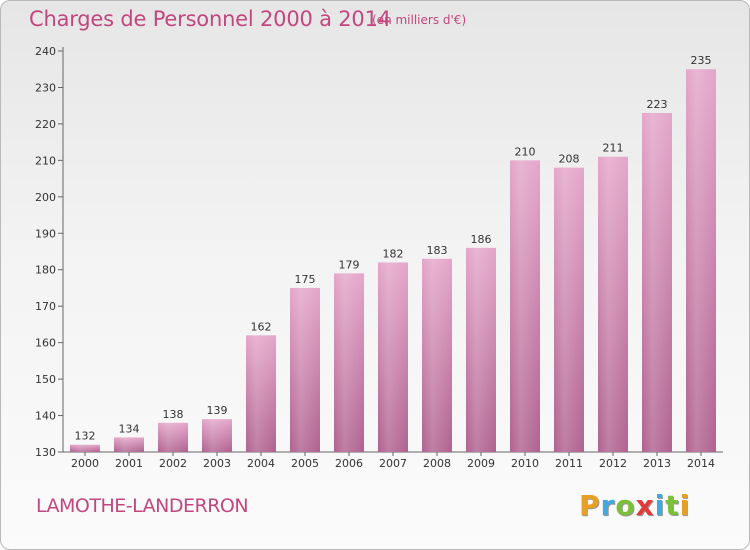  I want to click on x-tick-label: 2001, so click(129, 463).